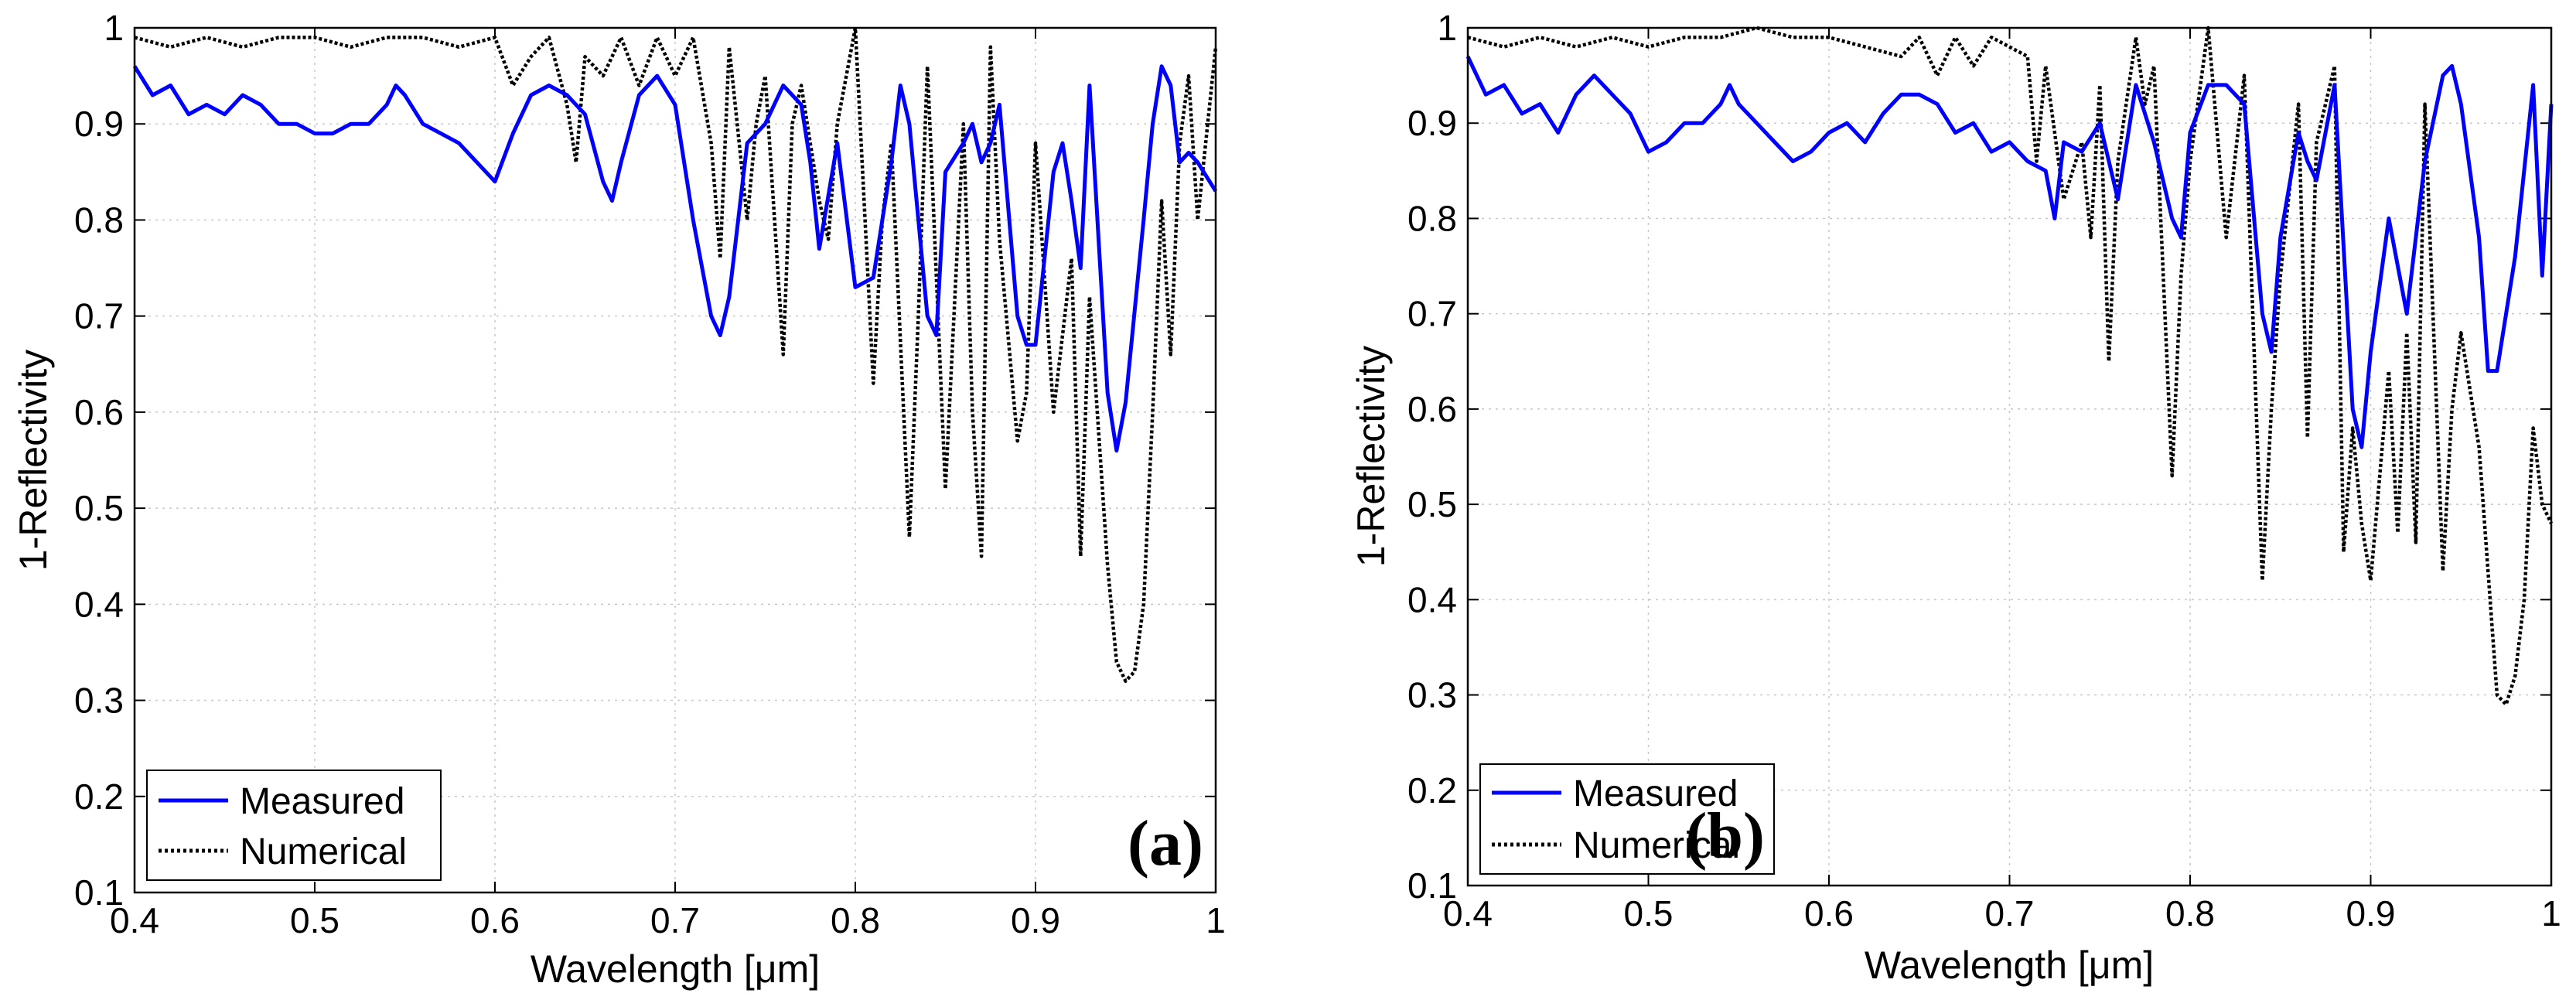 This screenshot has height=1000, width=2576. What do you see at coordinates (99, 701) in the screenshot?
I see `y-tick-label-a: 0.3` at bounding box center [99, 701].